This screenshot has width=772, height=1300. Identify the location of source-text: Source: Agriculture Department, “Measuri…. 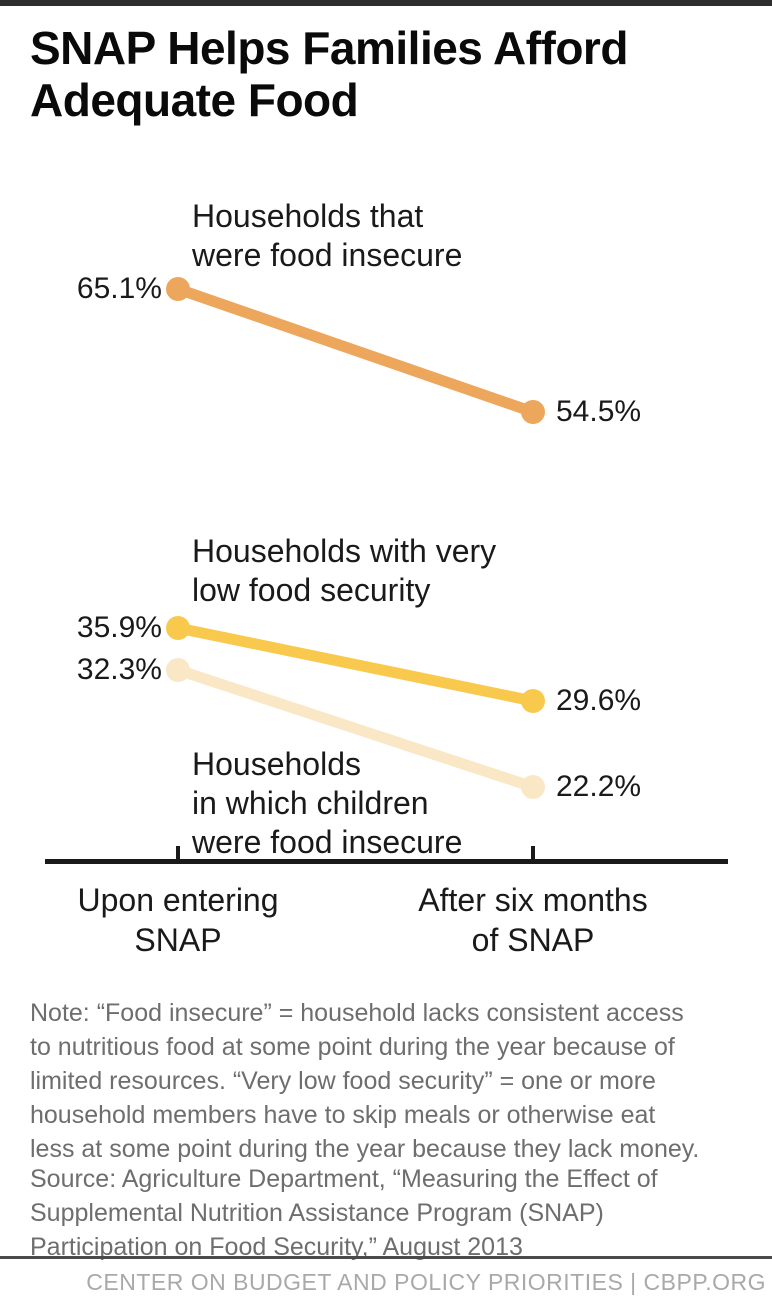
(395, 1213).